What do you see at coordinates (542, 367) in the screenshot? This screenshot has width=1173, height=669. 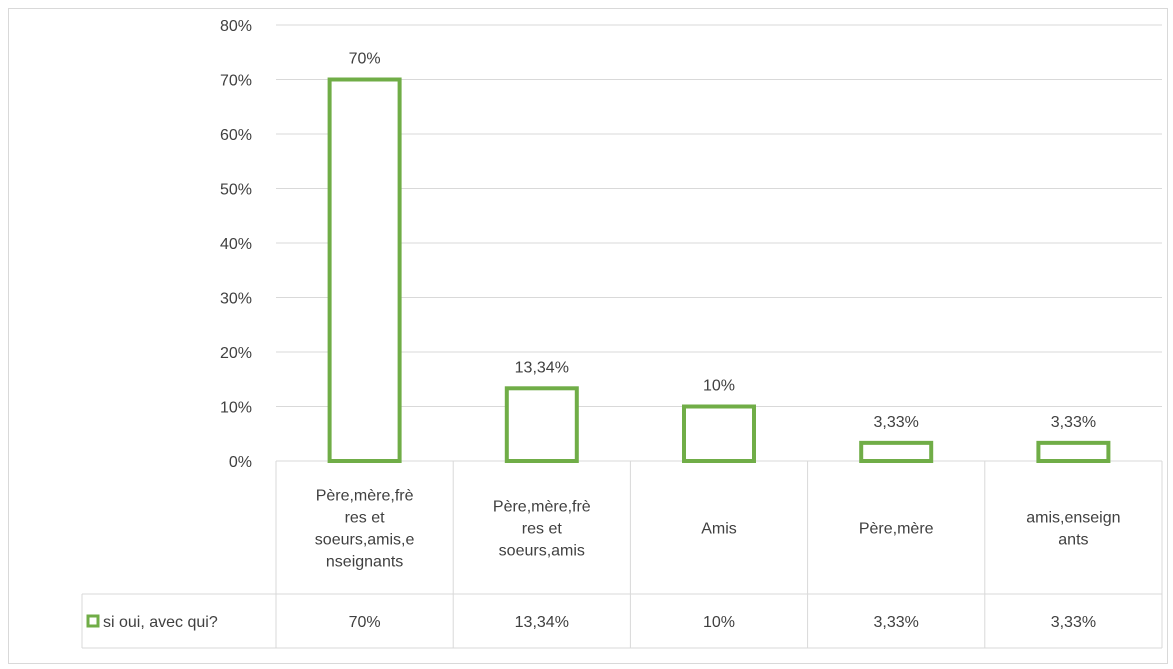 I see `data-label: 13,34%` at bounding box center [542, 367].